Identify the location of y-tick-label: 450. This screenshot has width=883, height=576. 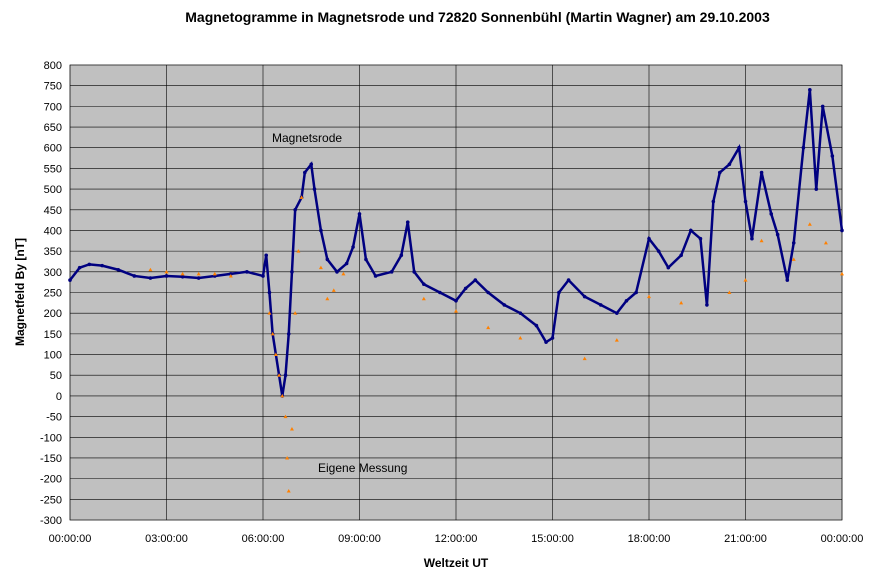
(53, 211).